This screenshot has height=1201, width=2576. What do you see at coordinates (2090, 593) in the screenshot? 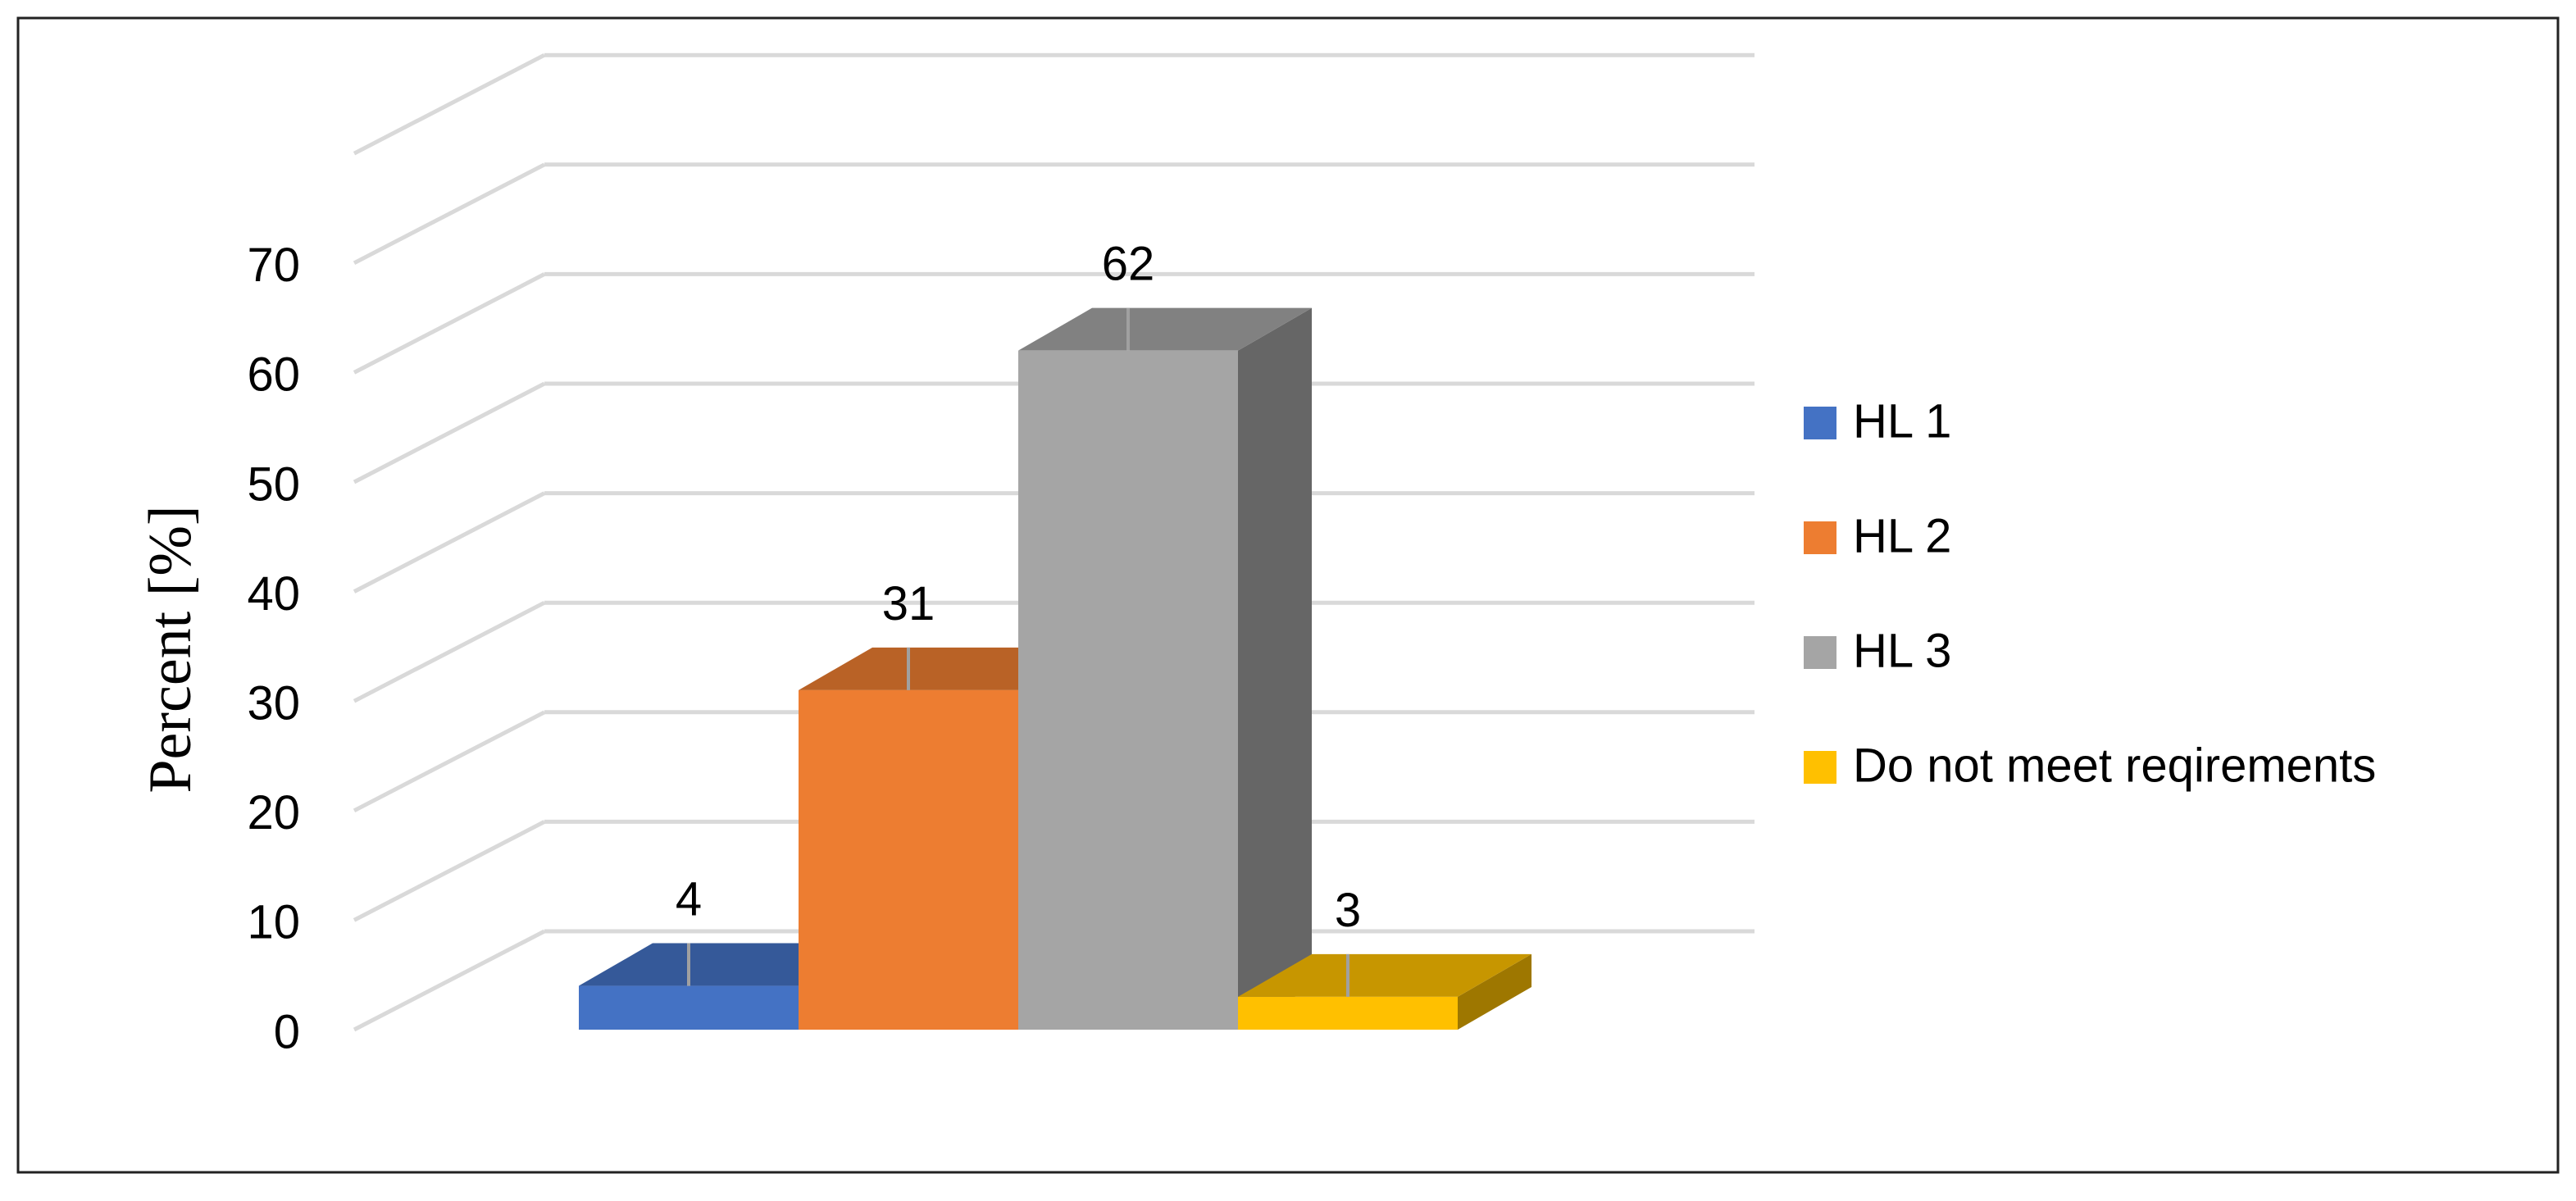
I see `legend: HL 1 HL 2 HL 3 Do not meet reqirements` at bounding box center [2090, 593].